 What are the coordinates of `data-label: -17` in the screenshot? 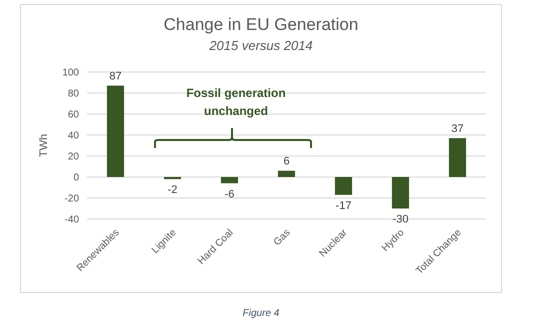 It's located at (344, 206).